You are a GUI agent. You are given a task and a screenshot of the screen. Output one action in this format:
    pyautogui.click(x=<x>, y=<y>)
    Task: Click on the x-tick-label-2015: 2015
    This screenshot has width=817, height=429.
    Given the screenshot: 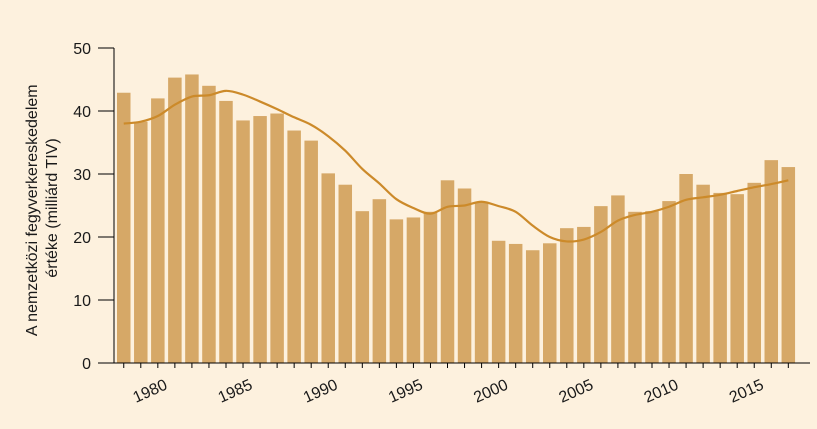 What is the action you would take?
    pyautogui.click(x=747, y=392)
    